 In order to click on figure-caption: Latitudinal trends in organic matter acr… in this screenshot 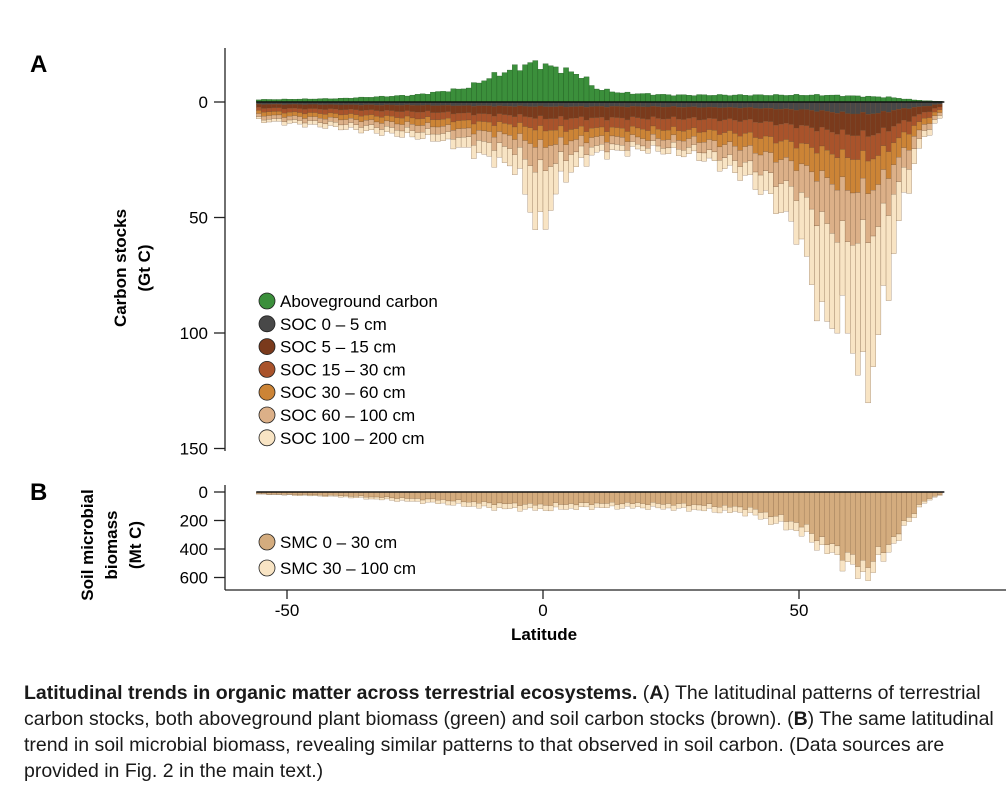, I will do `click(512, 732)`.